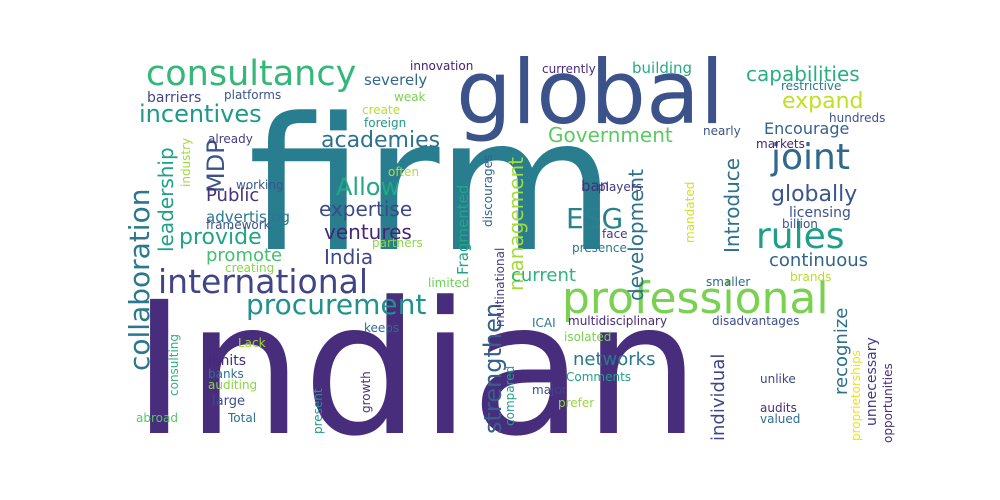  I want to click on word-icai: ICAI, so click(544, 323).